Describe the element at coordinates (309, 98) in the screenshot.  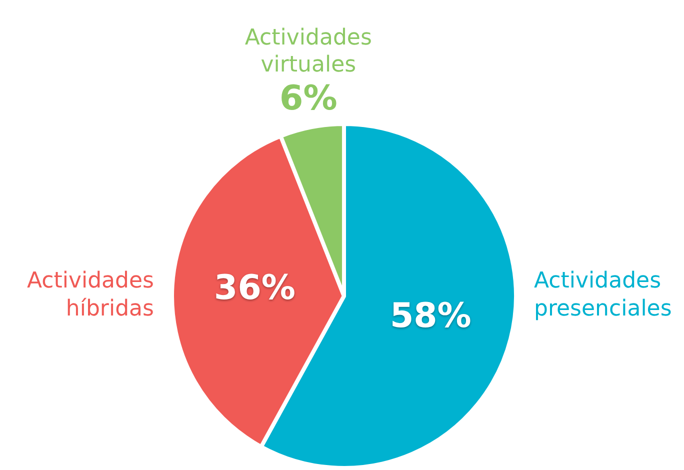
I see `data-label: 6%` at that location.